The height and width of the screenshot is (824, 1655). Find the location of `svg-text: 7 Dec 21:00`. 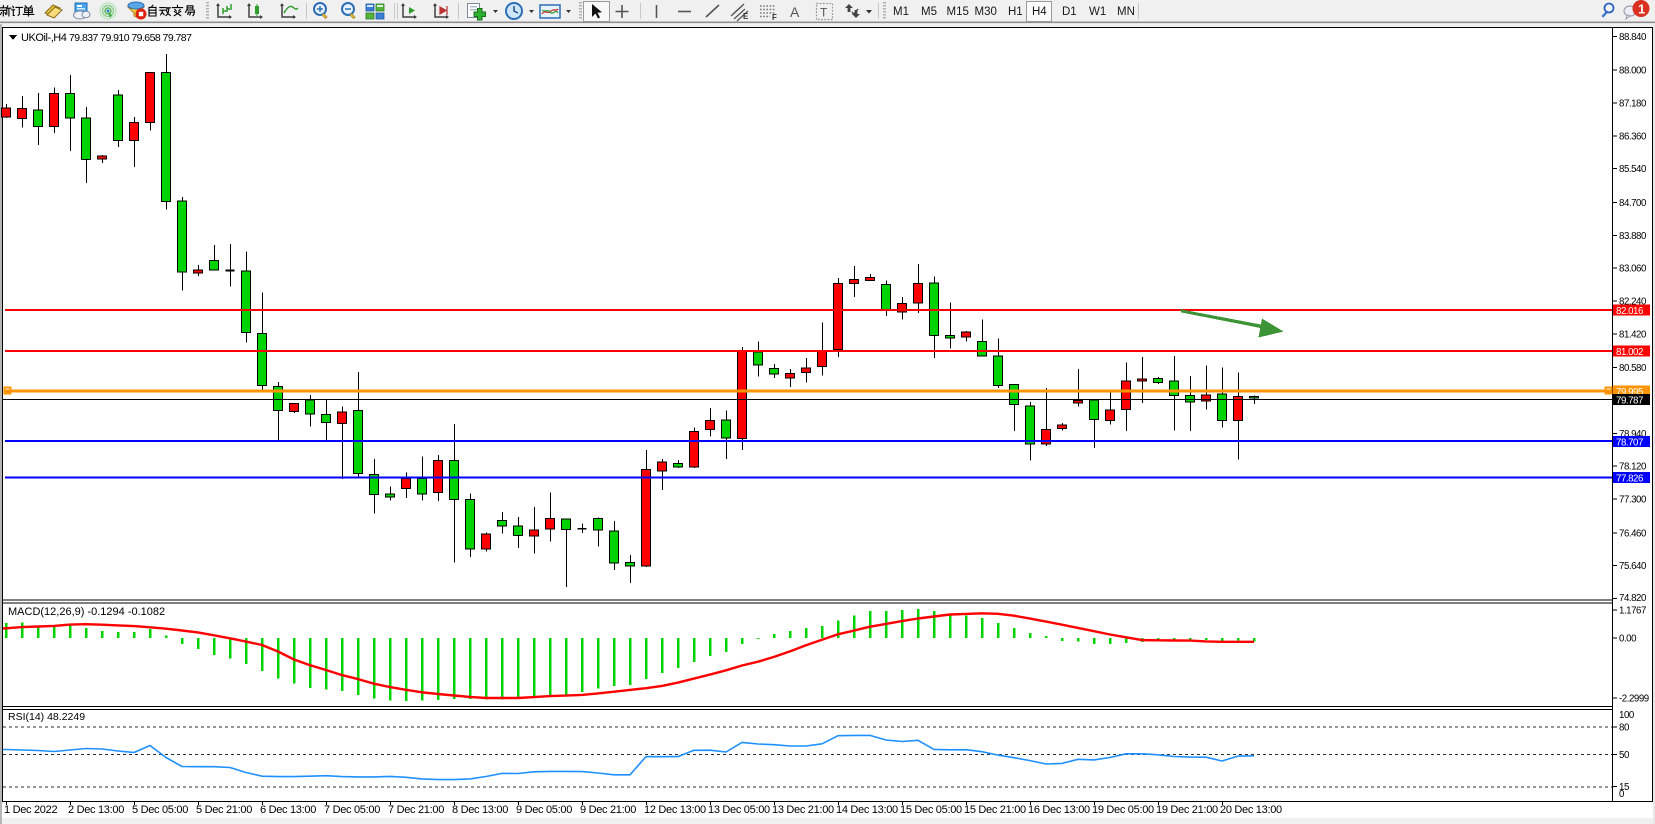

svg-text: 7 Dec 21:00 is located at coordinates (416, 810).